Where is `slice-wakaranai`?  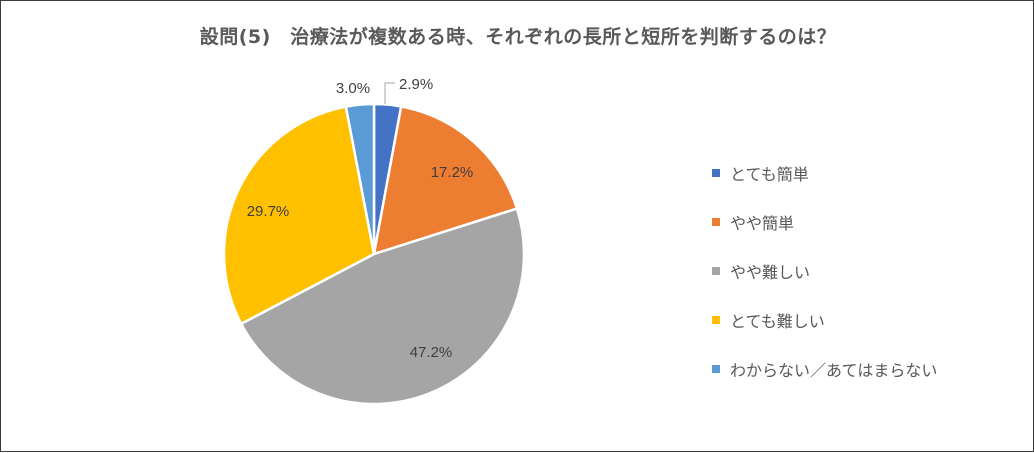 slice-wakaranai is located at coordinates (360, 179).